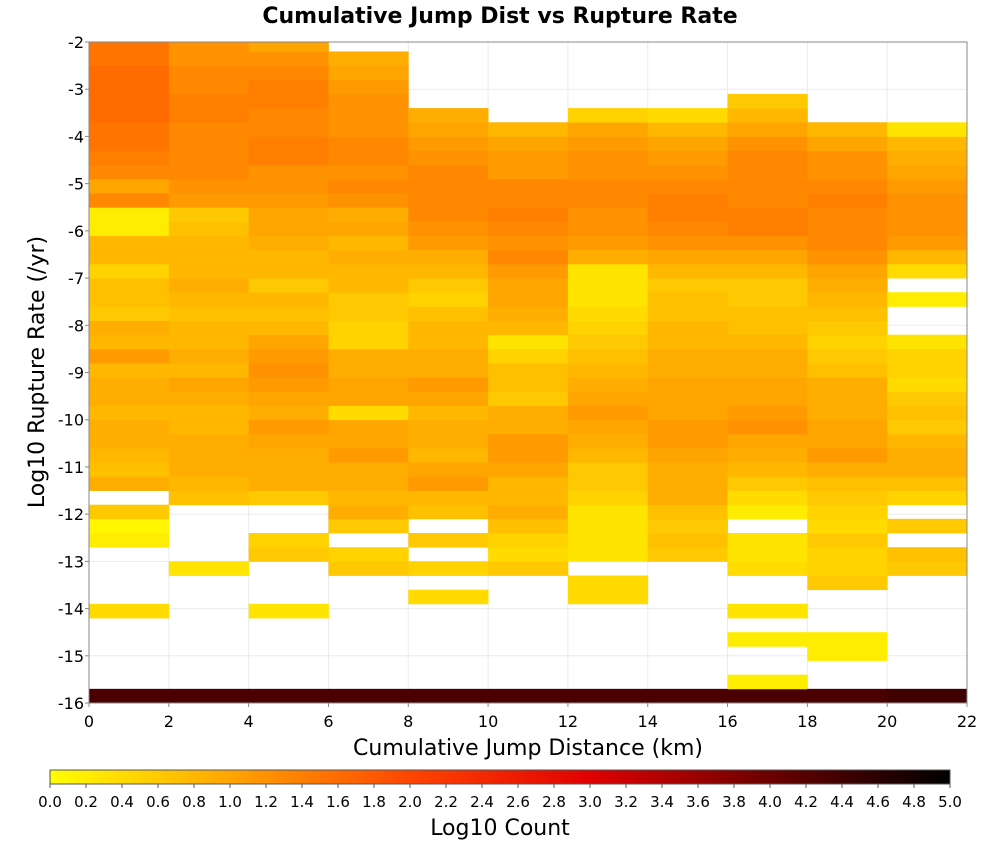  Describe the element at coordinates (408, 721) in the screenshot. I see `x-tick-label: 8` at that location.